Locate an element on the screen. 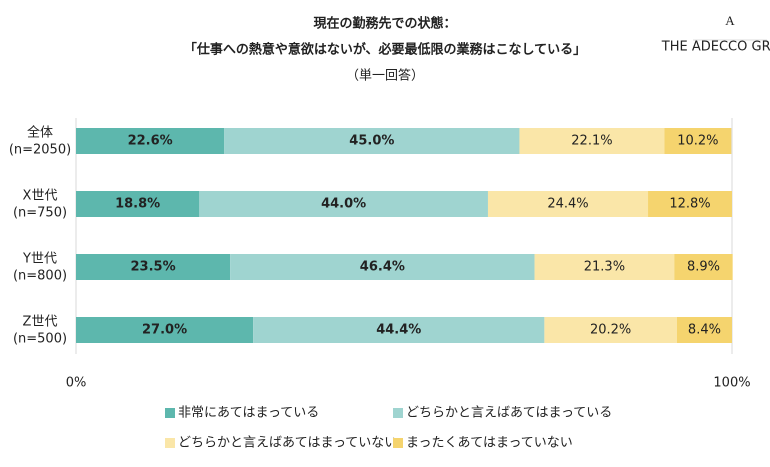  value-label: 10.2% is located at coordinates (697, 141).